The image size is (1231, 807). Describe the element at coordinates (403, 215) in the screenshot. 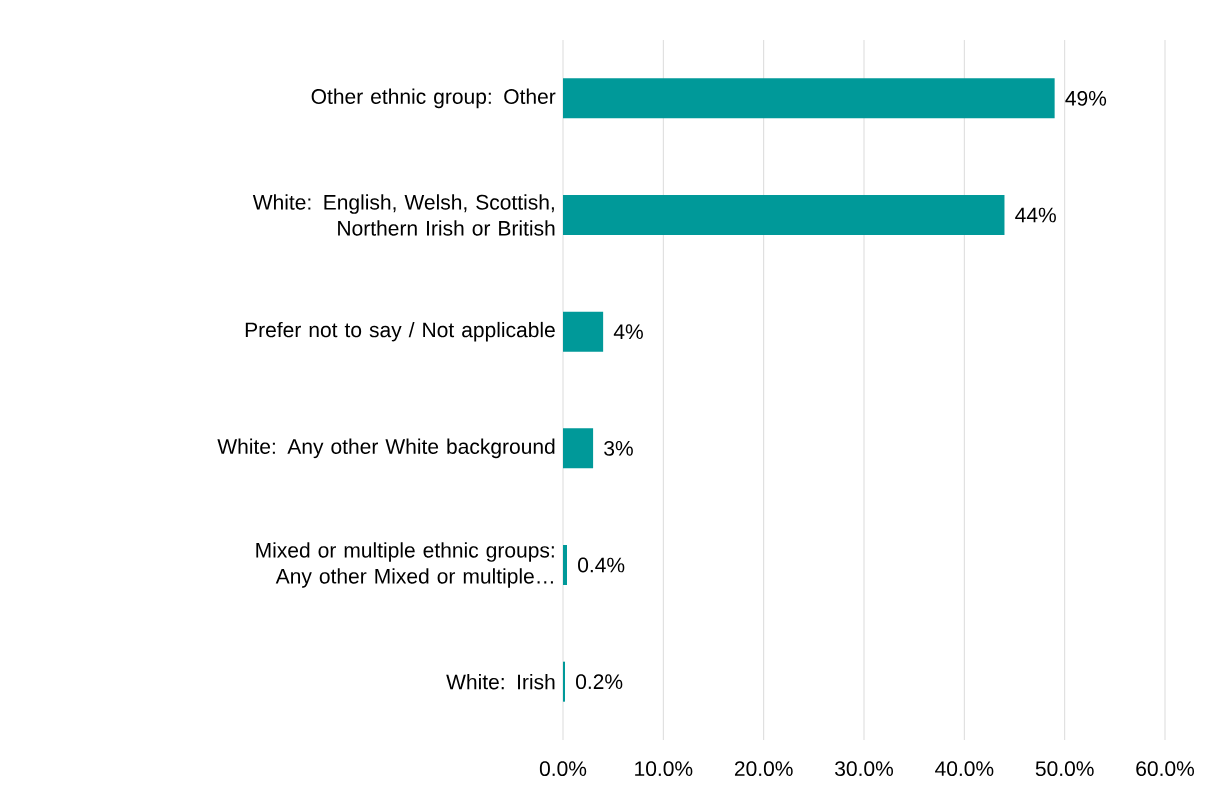

I see `y-tick-label: White: English, Welsh, Scottish, Northern Irish or British` at that location.